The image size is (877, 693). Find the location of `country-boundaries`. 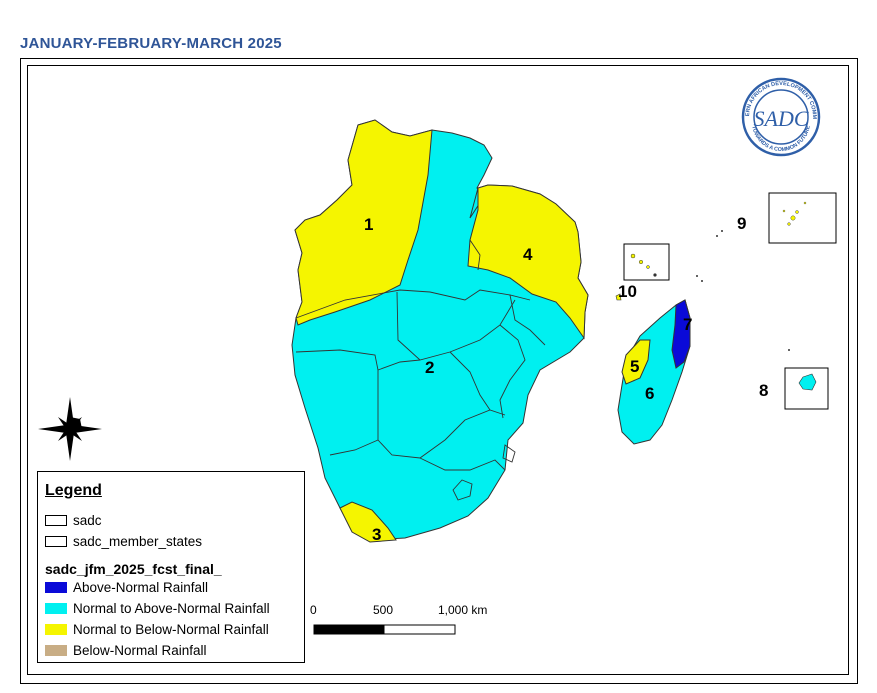

country-boundaries is located at coordinates (420, 370).